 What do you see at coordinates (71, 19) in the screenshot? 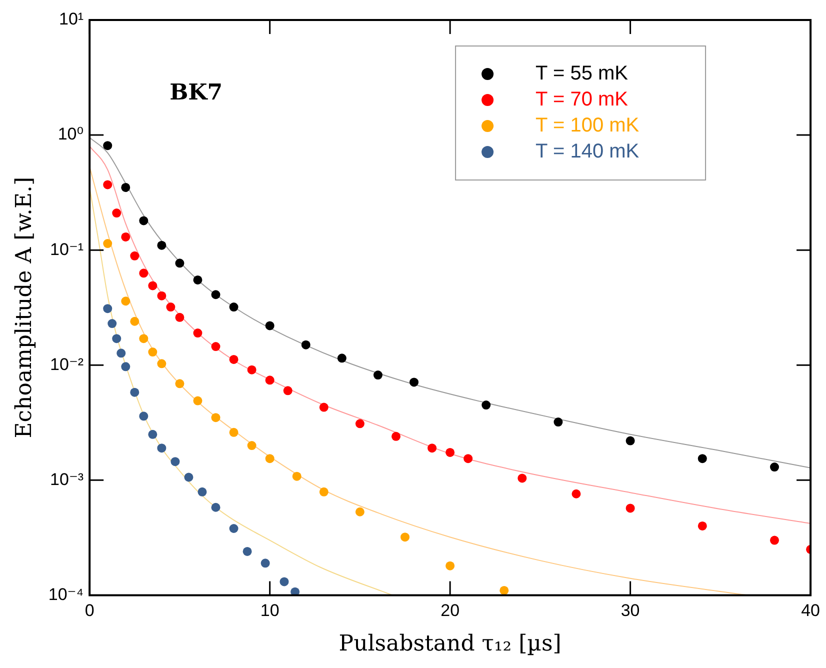
I see `y-tick-label: 10¹` at bounding box center [71, 19].